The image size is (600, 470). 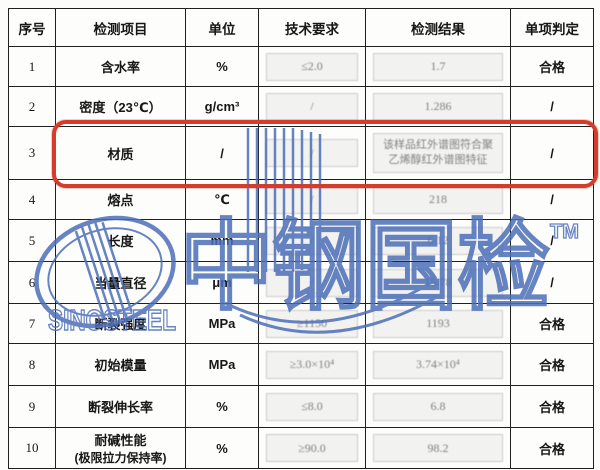 I want to click on highlight-box, so click(x=325, y=154).